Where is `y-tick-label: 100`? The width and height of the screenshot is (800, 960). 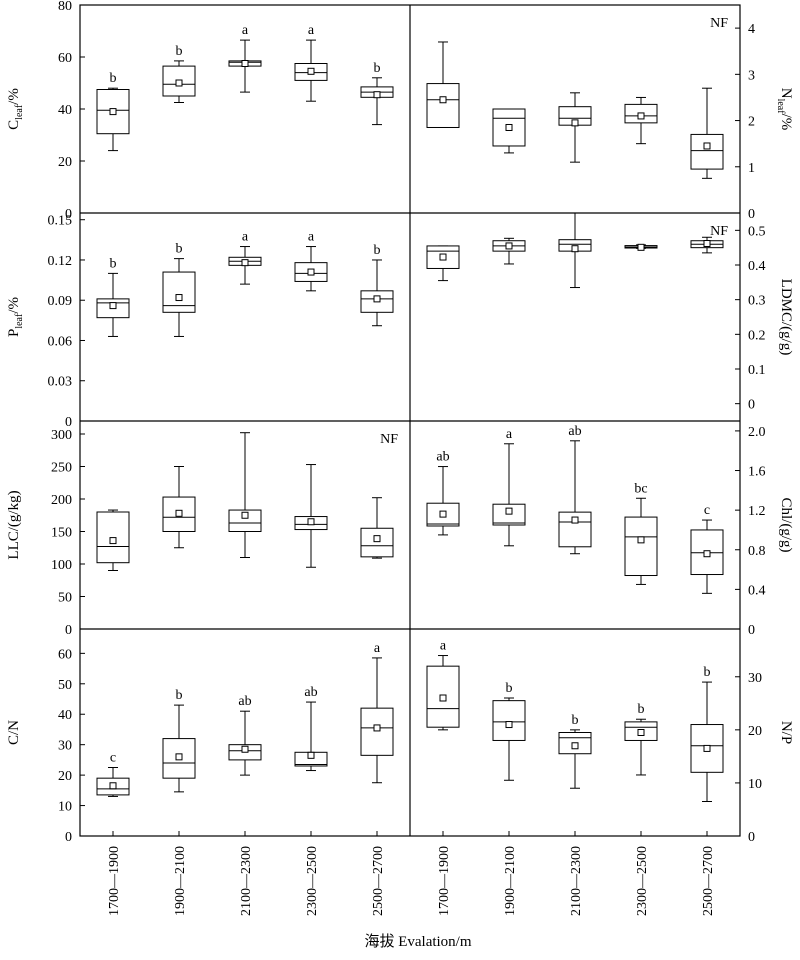
y-tick-label: 100 is located at coordinates (61, 565).